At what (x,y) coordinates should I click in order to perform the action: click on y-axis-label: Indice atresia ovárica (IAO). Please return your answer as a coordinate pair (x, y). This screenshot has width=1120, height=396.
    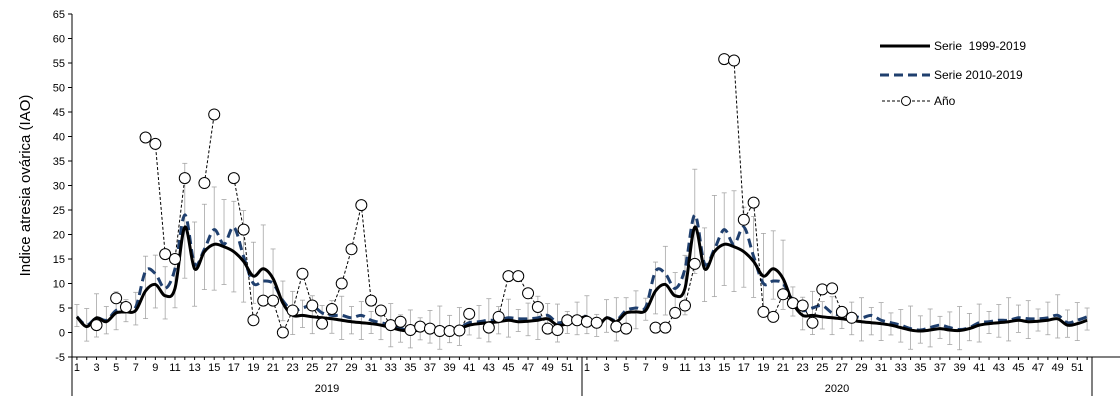
    Looking at the image, I should click on (25, 186).